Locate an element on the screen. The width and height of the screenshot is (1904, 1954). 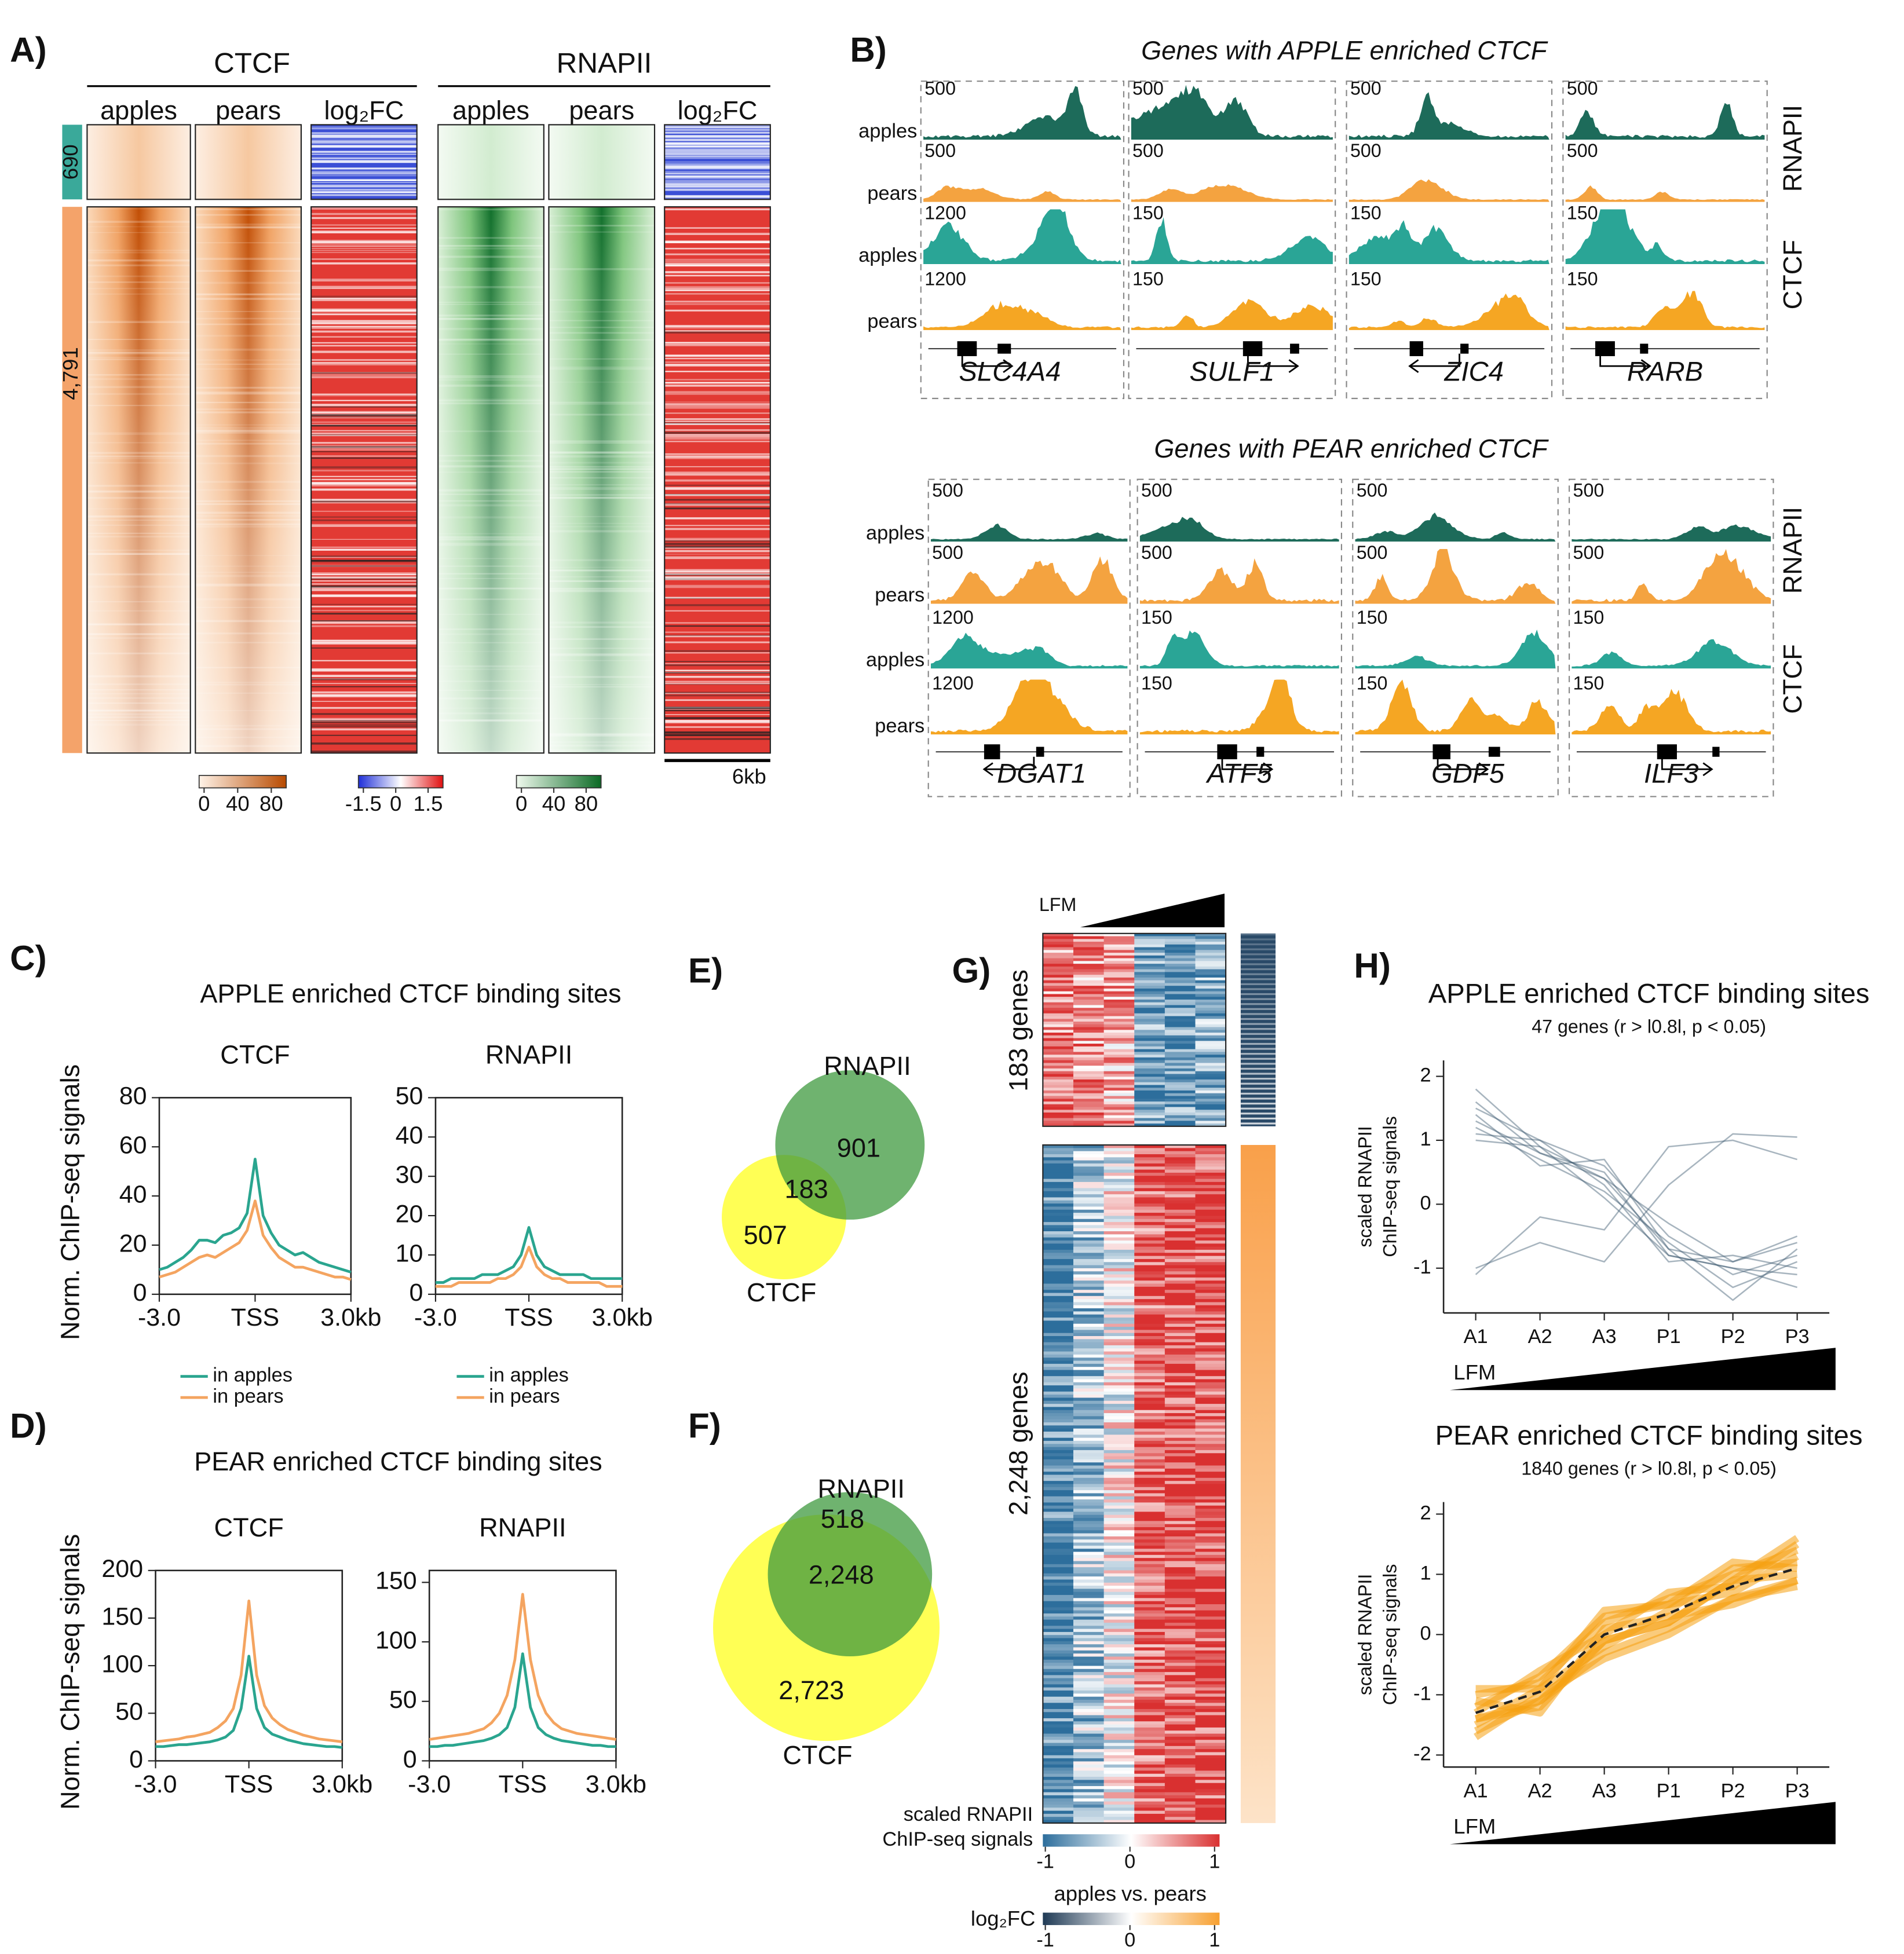
tss-arrow is located at coordinates (1247, 767).